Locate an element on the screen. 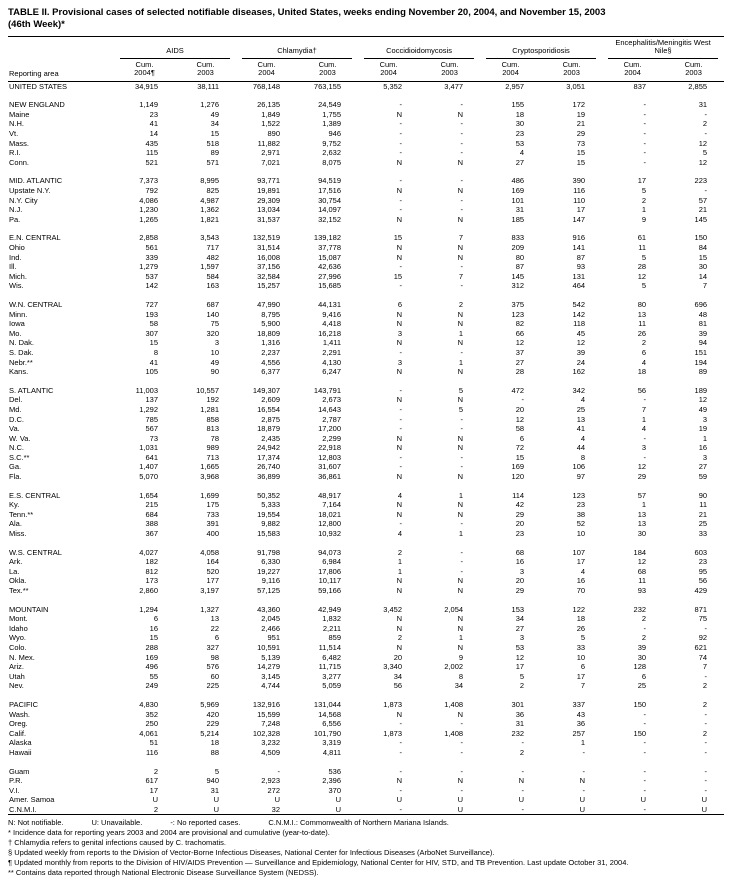 The width and height of the screenshot is (732, 889). reporting-area: R.I. is located at coordinates (15, 153).